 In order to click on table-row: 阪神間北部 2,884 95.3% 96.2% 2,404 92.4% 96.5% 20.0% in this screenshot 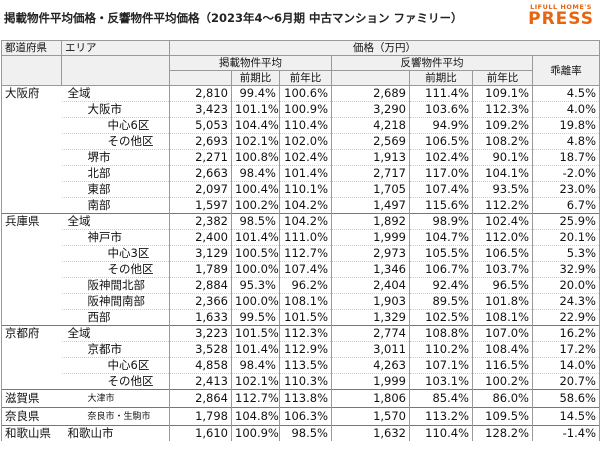, I will do `click(300, 285)`.